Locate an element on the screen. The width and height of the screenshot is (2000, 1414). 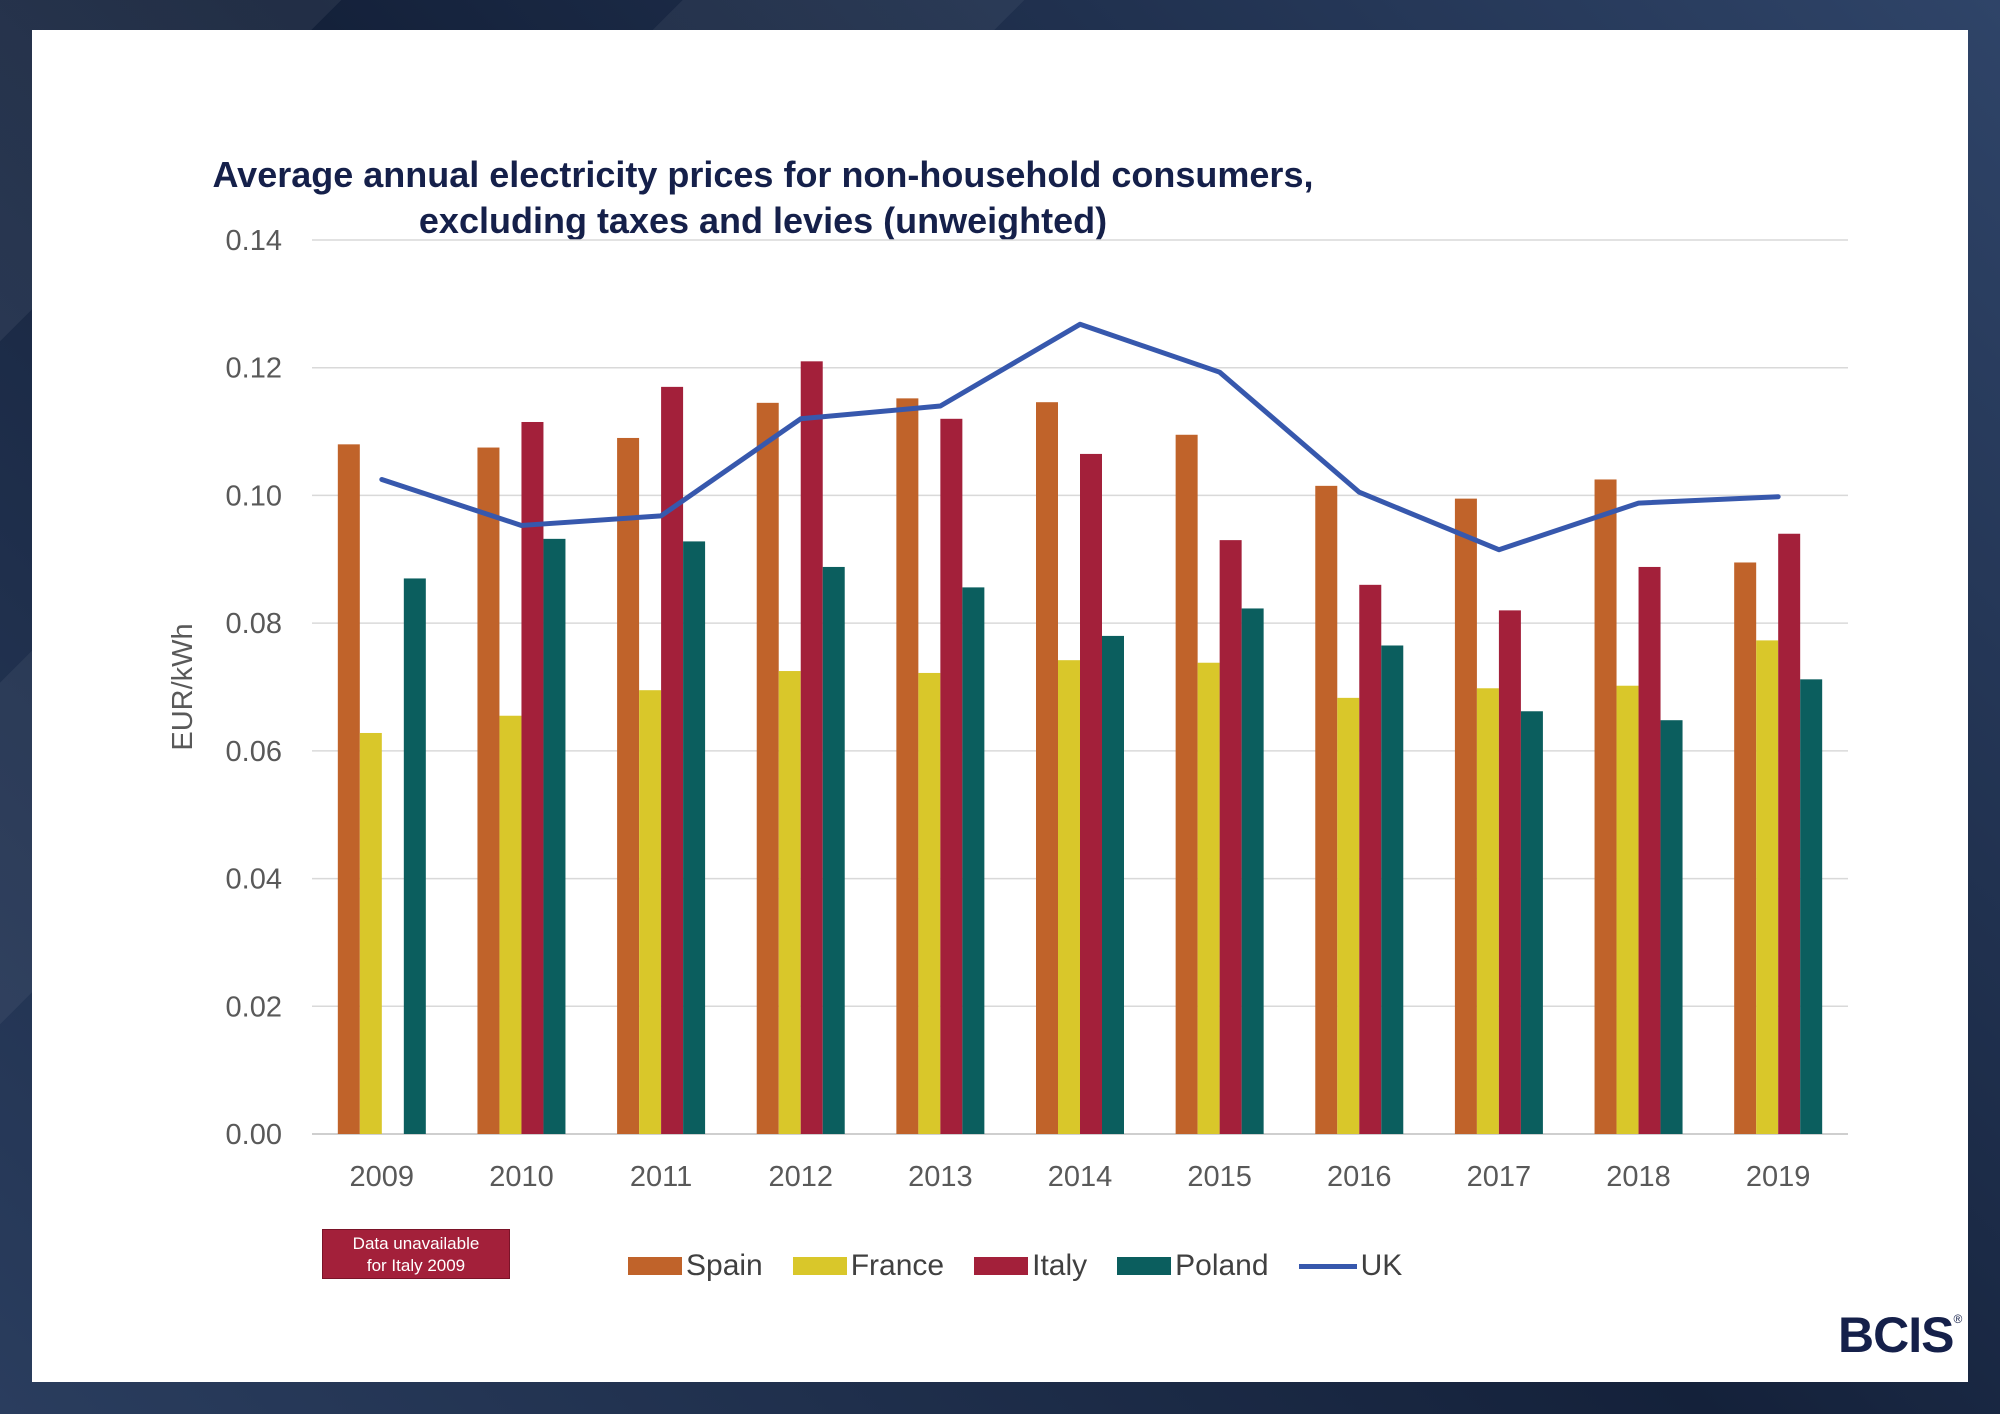
legend-swatch-spain is located at coordinates (655, 1266).